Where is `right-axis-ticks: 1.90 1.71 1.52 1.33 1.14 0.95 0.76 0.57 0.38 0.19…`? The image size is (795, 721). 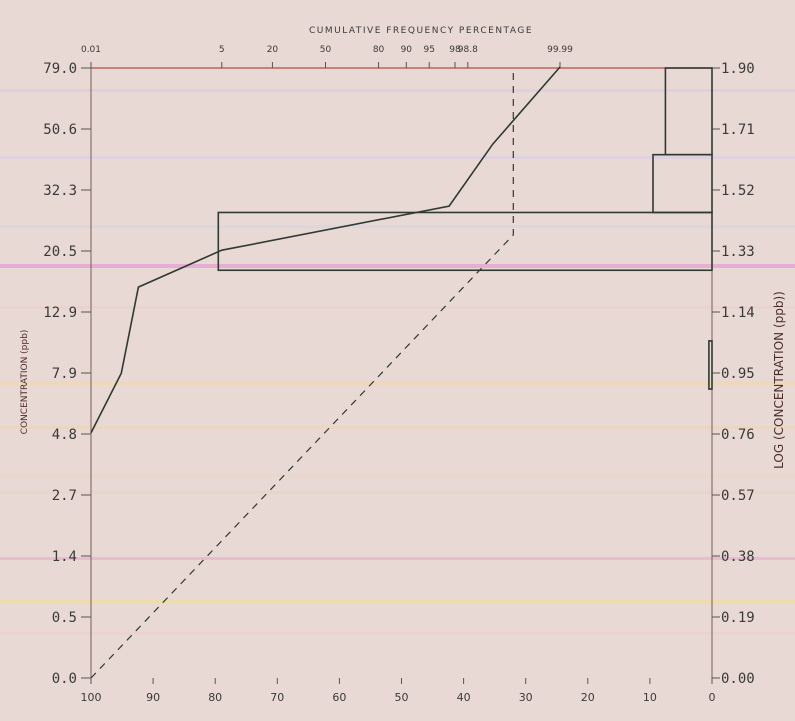
right-axis-ticks: 1.90 1.71 1.52 1.33 1.14 0.95 0.76 0.57 0.38 0.19… is located at coordinates (733, 374).